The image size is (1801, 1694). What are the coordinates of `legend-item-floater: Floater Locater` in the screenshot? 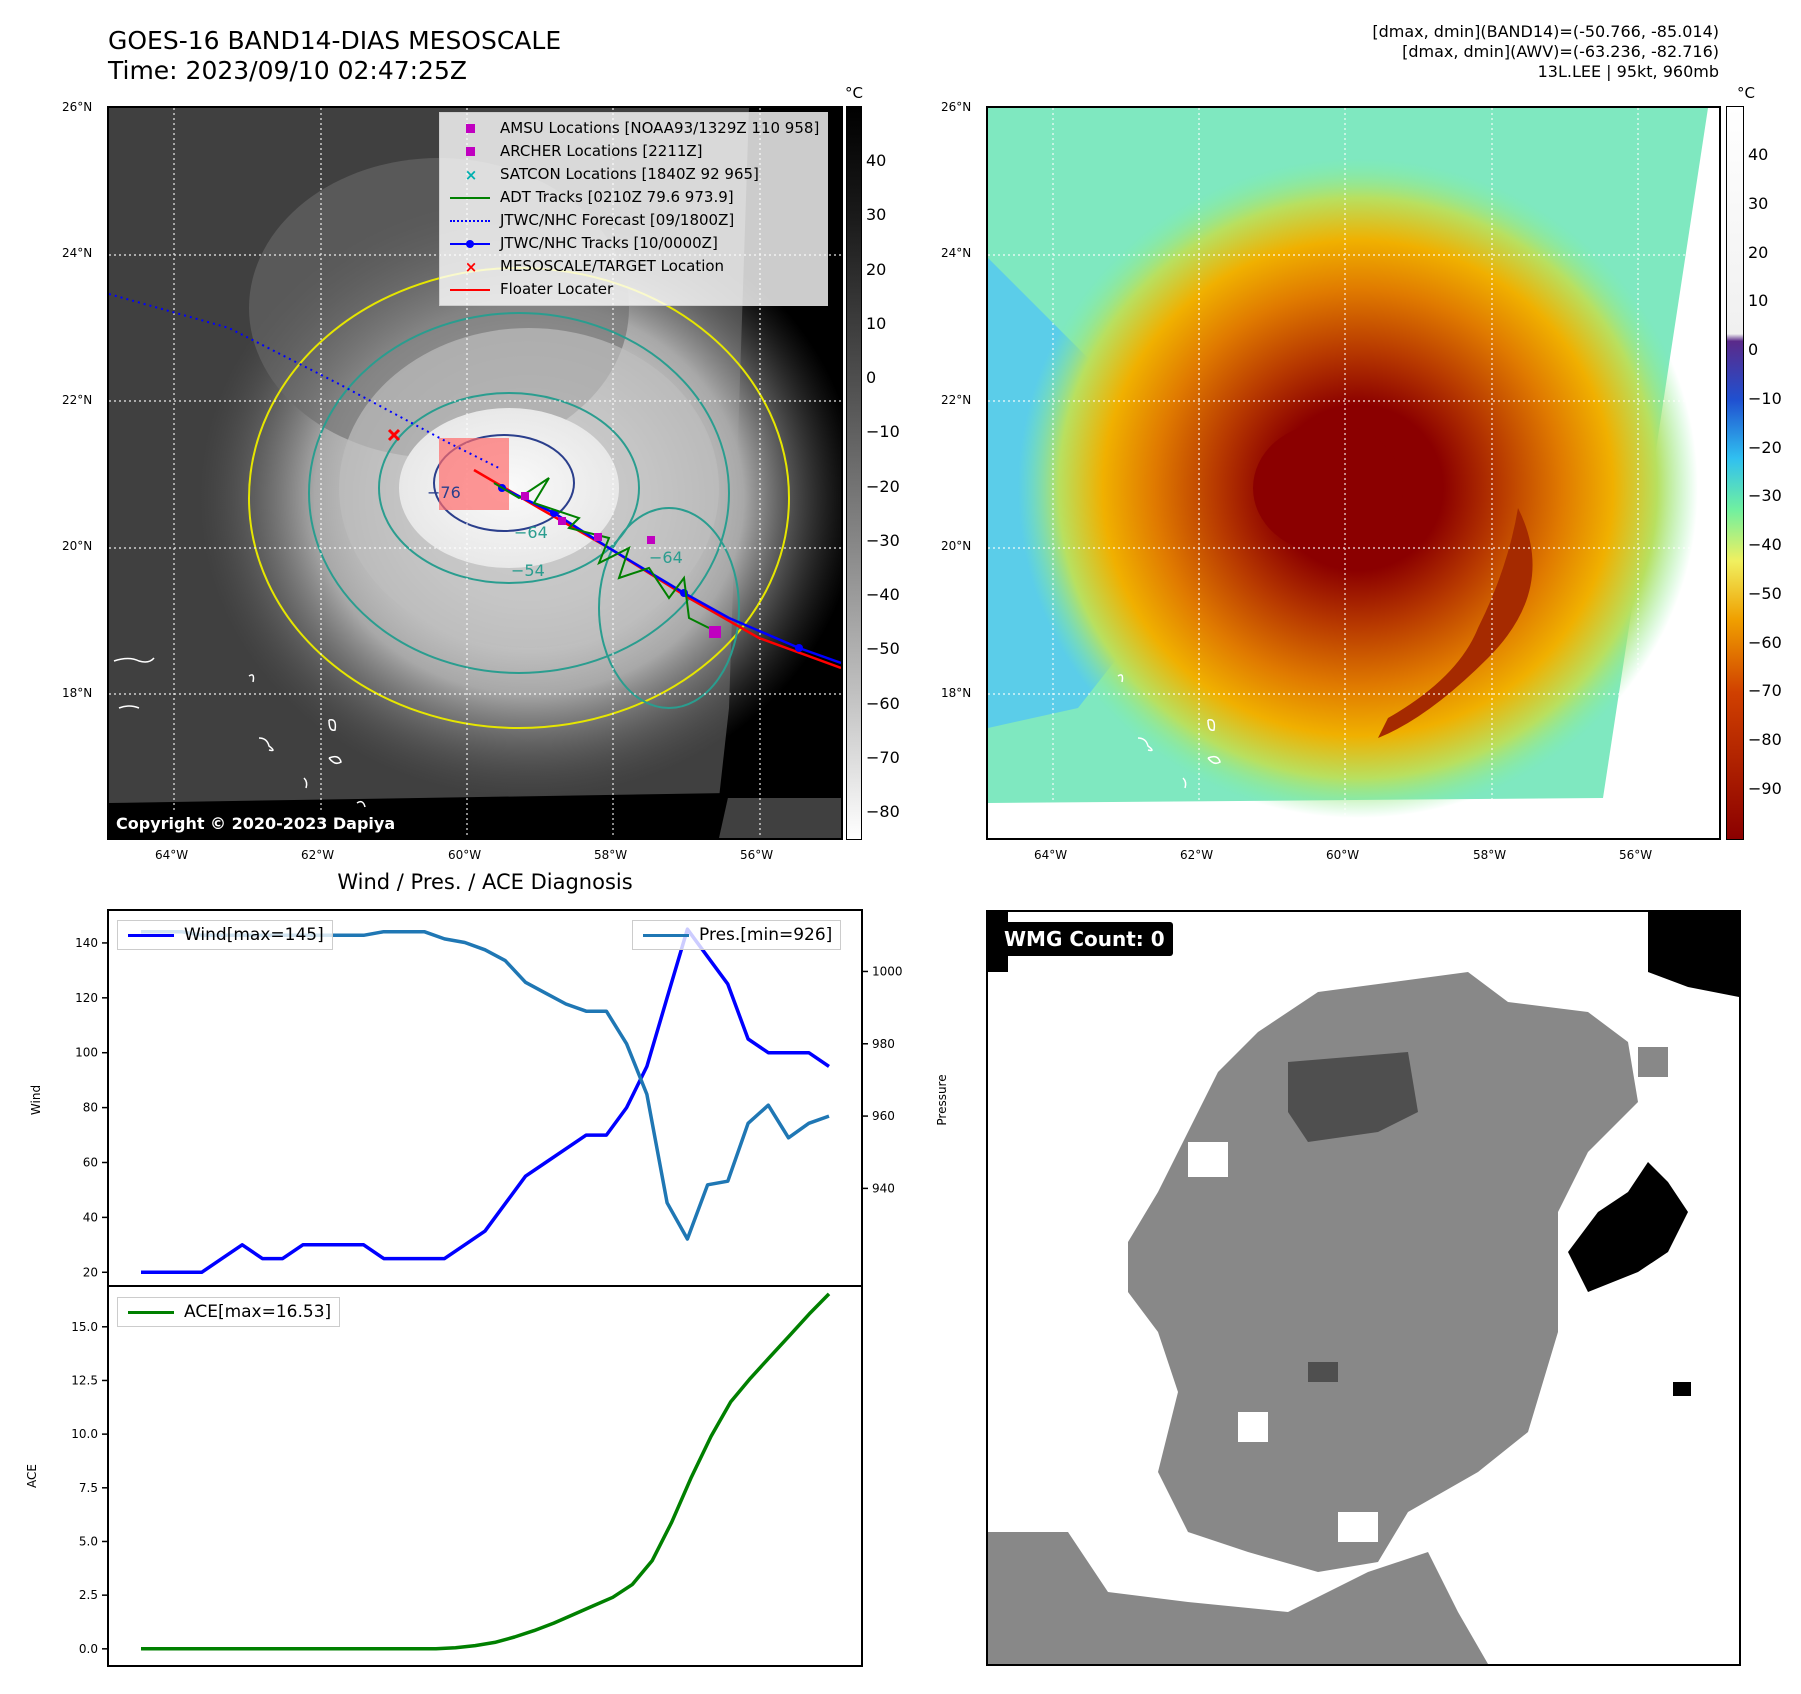 It's located at (633, 289).